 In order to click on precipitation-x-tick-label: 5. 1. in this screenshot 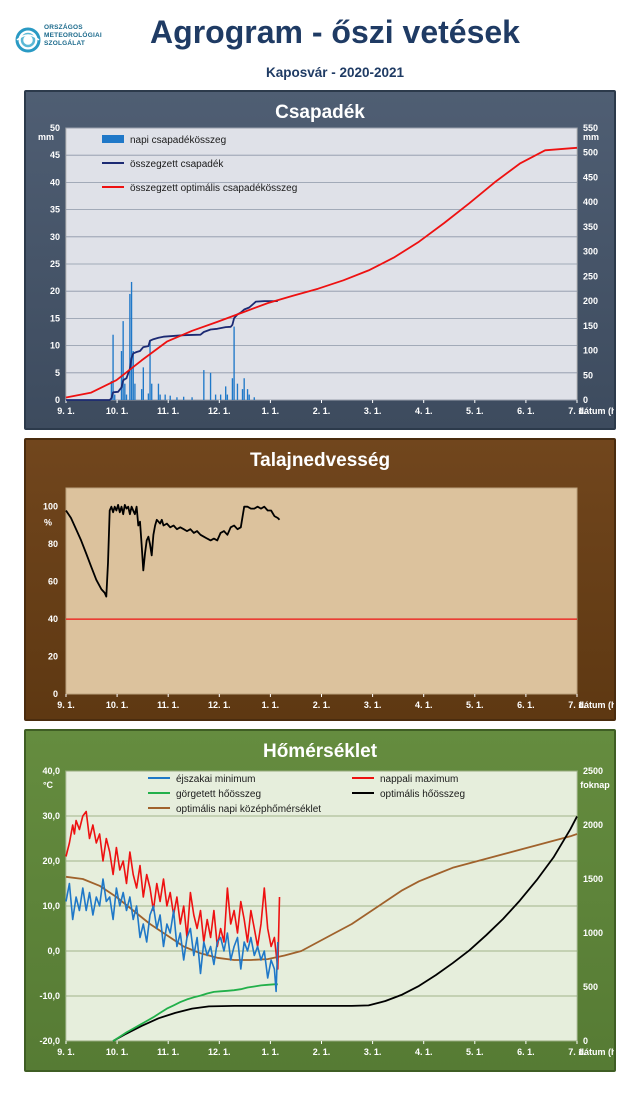, I will do `click(475, 411)`.